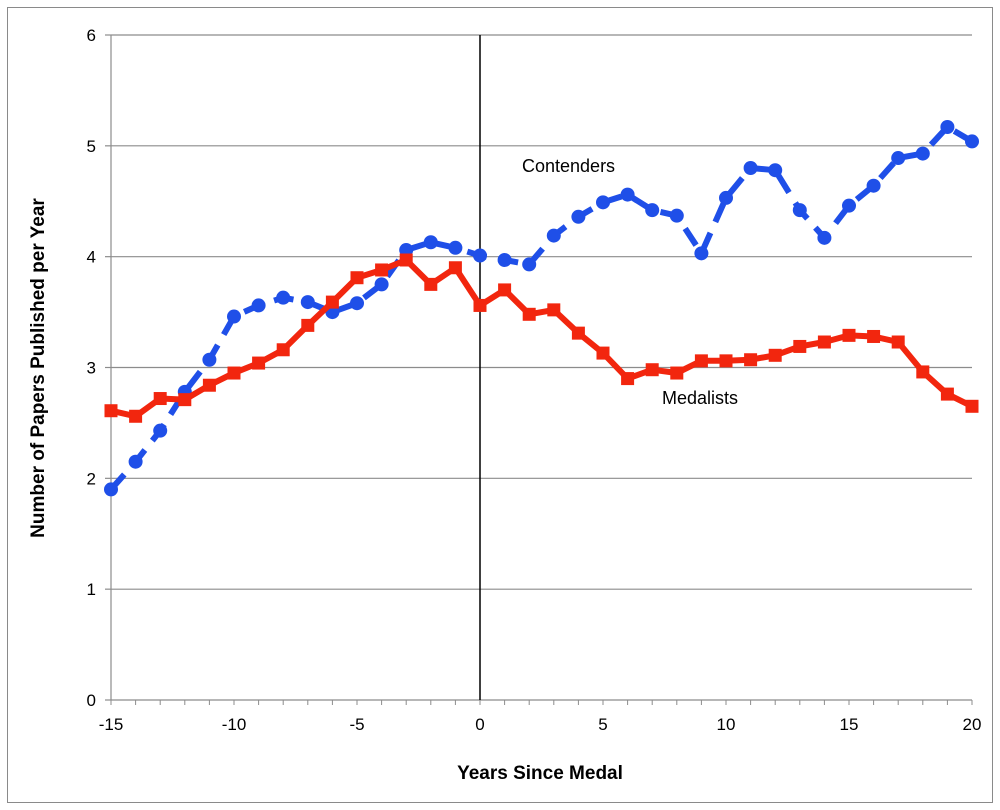  What do you see at coordinates (91, 700) in the screenshot?
I see `y-tick-label: 0` at bounding box center [91, 700].